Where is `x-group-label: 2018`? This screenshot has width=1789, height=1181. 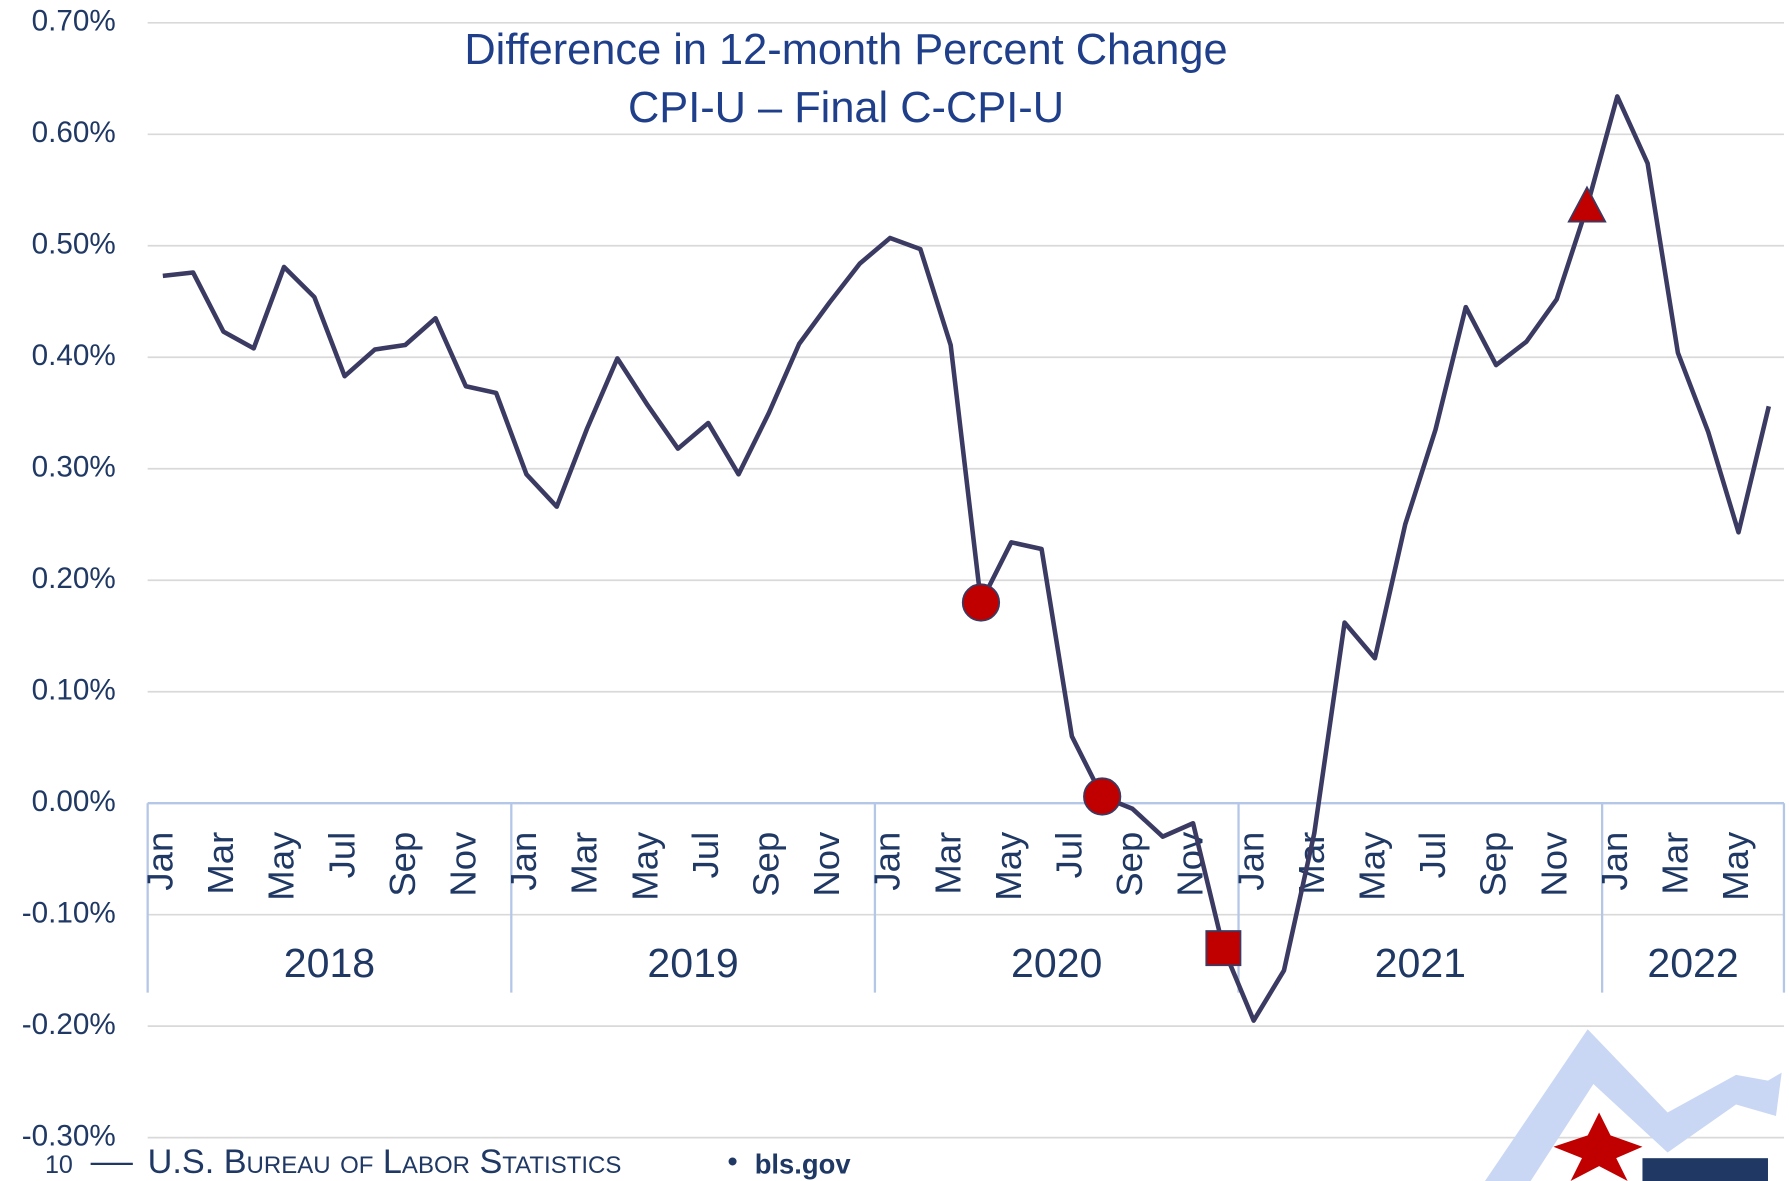
x-group-label: 2018 is located at coordinates (329, 963).